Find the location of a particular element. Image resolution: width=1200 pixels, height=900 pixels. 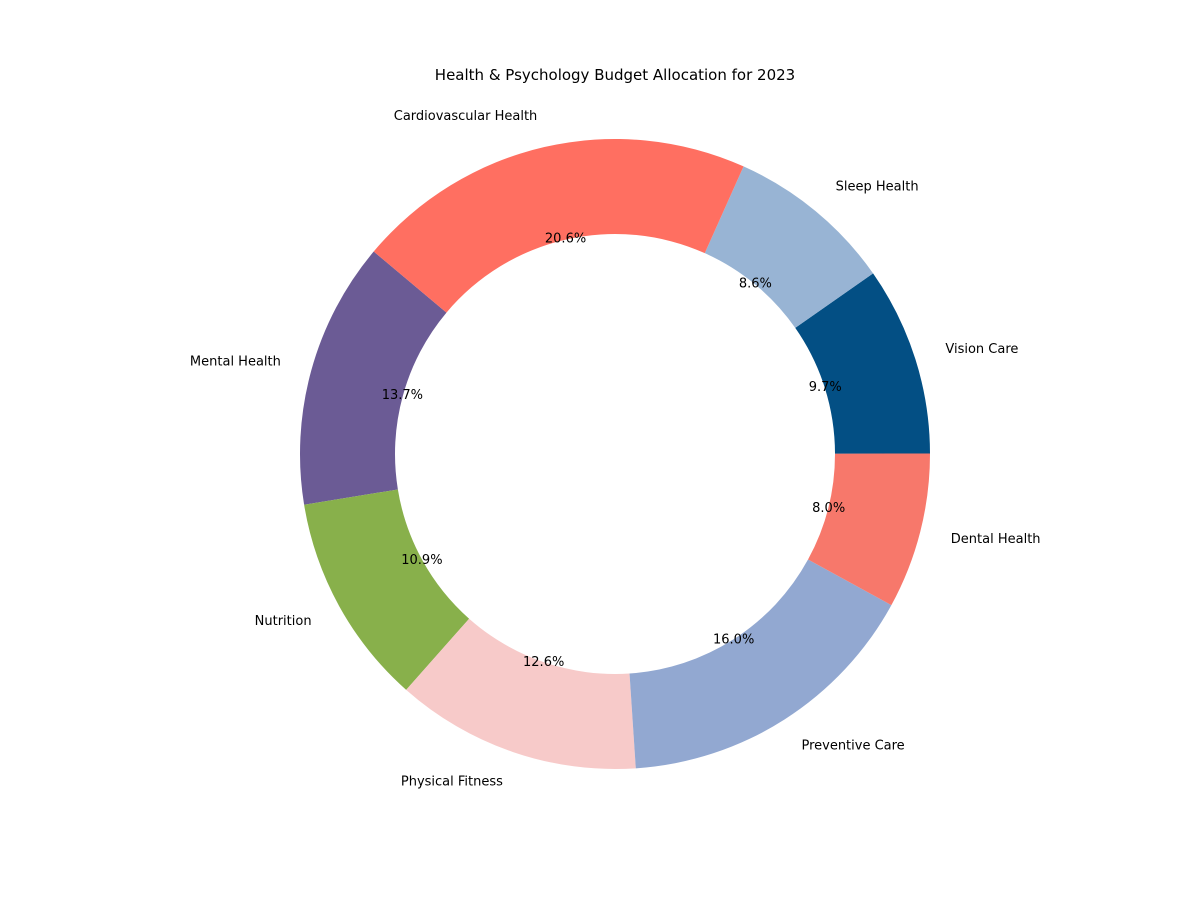

slice-label-dental-health: Dental Health is located at coordinates (996, 539).